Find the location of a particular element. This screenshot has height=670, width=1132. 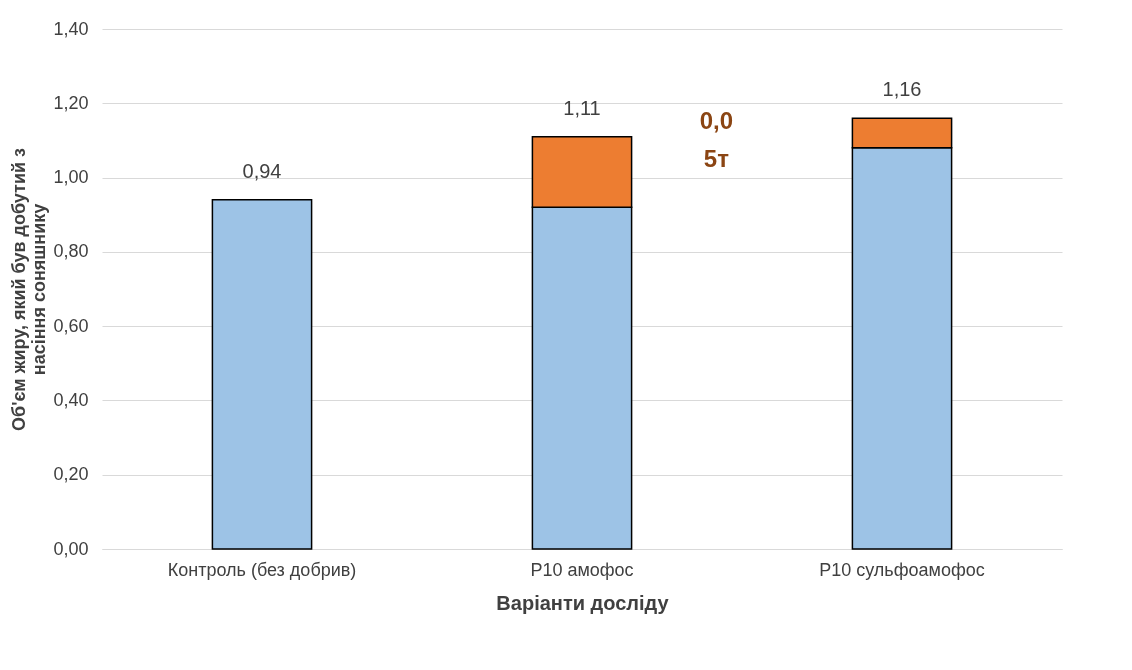

y-tick-label: 0,20 is located at coordinates (71, 474).